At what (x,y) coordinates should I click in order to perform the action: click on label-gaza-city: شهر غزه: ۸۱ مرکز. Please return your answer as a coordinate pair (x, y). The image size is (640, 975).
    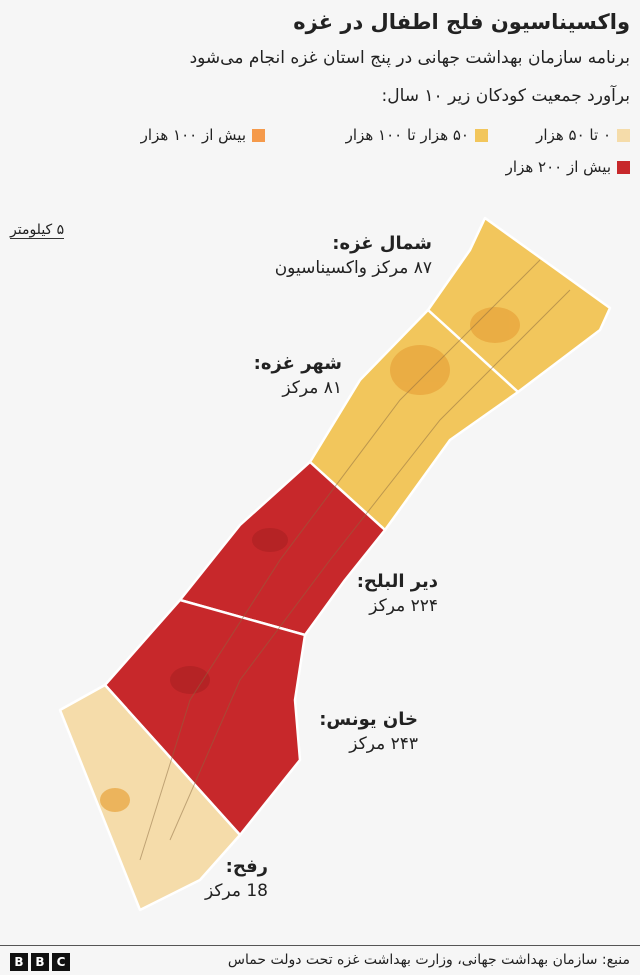
    Looking at the image, I should click on (297, 375).